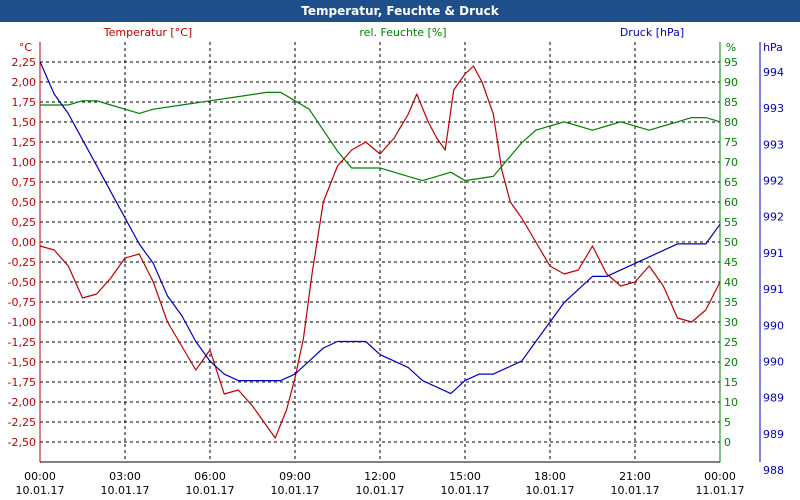 The height and width of the screenshot is (500, 800). I want to click on humidity-tick-label: 25, so click(731, 342).